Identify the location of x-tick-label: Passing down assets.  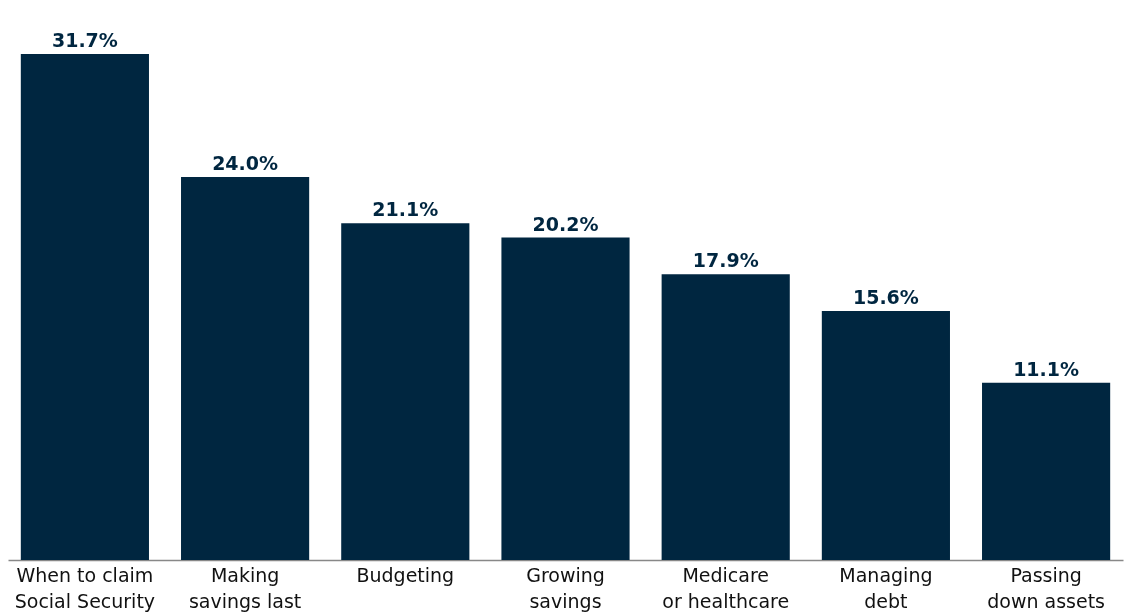
(1046, 587).